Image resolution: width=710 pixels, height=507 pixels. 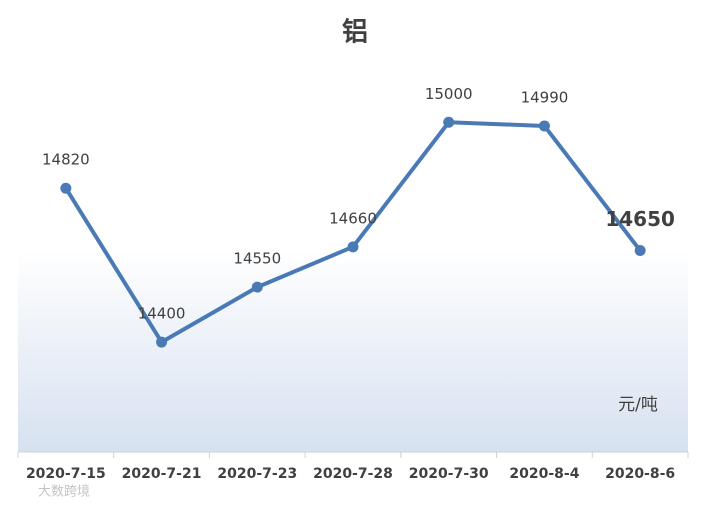 What do you see at coordinates (640, 474) in the screenshot?
I see `x-tick-label: 2020-8-6` at bounding box center [640, 474].